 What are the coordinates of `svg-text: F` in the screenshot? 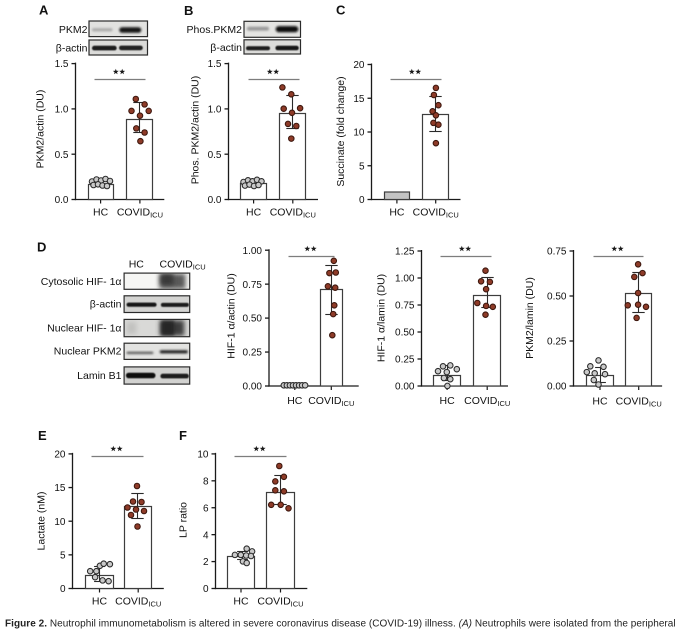 It's located at (183, 435).